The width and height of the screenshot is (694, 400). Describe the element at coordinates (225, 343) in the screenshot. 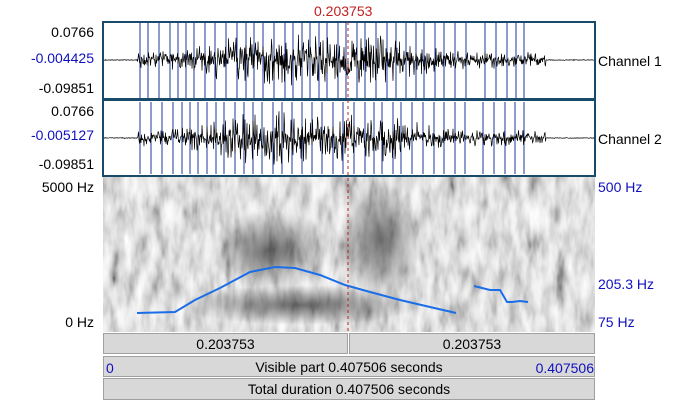

I see `left-cell: 0.203753` at that location.